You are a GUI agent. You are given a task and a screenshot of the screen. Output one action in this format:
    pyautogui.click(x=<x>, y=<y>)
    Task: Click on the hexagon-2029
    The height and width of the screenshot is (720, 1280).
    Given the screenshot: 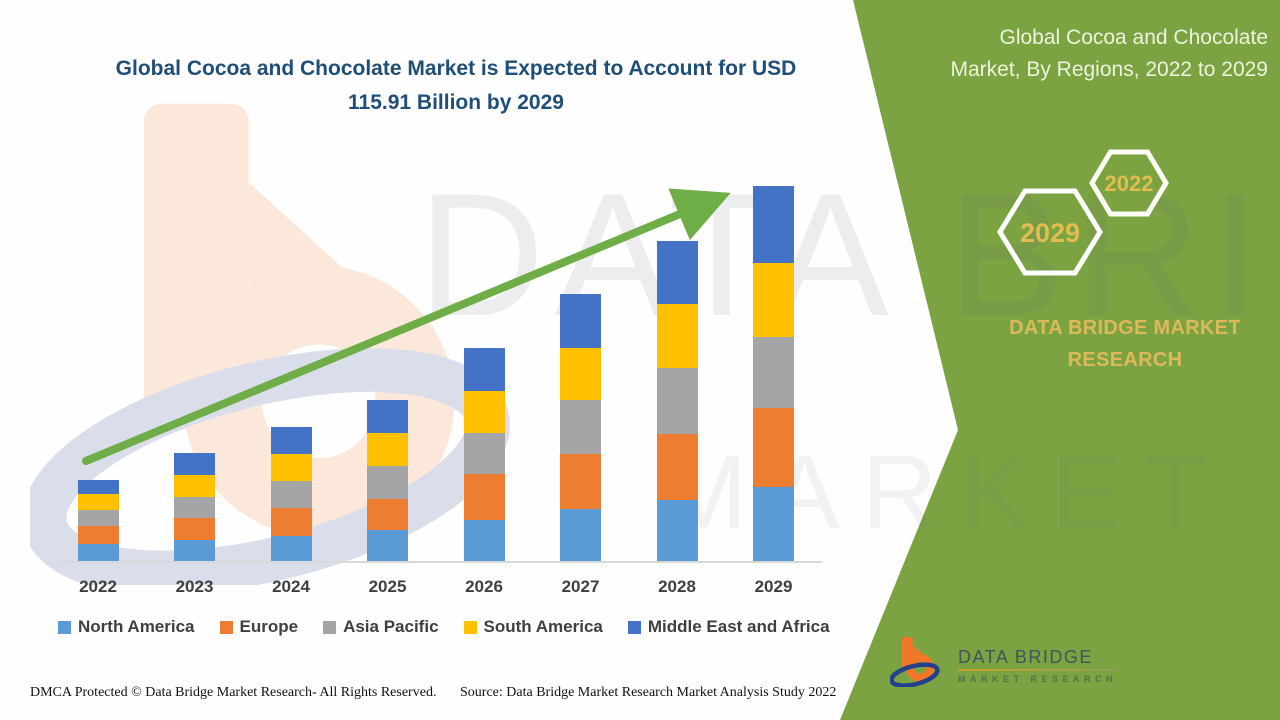 What is the action you would take?
    pyautogui.click(x=1050, y=232)
    